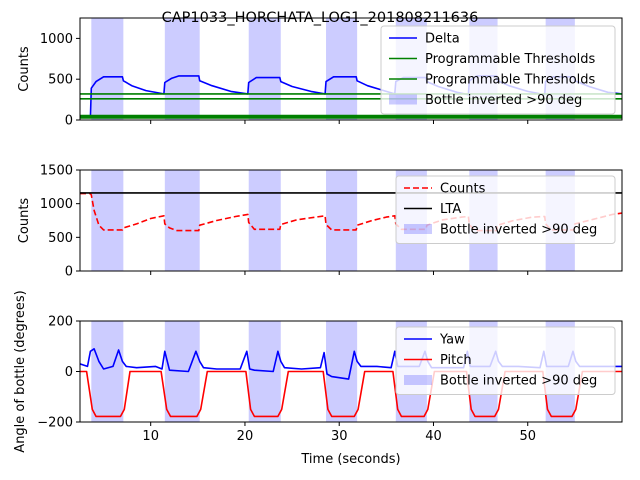 The image size is (640, 480). What do you see at coordinates (245, 436) in the screenshot?
I see `x-tick-label: 20` at bounding box center [245, 436].